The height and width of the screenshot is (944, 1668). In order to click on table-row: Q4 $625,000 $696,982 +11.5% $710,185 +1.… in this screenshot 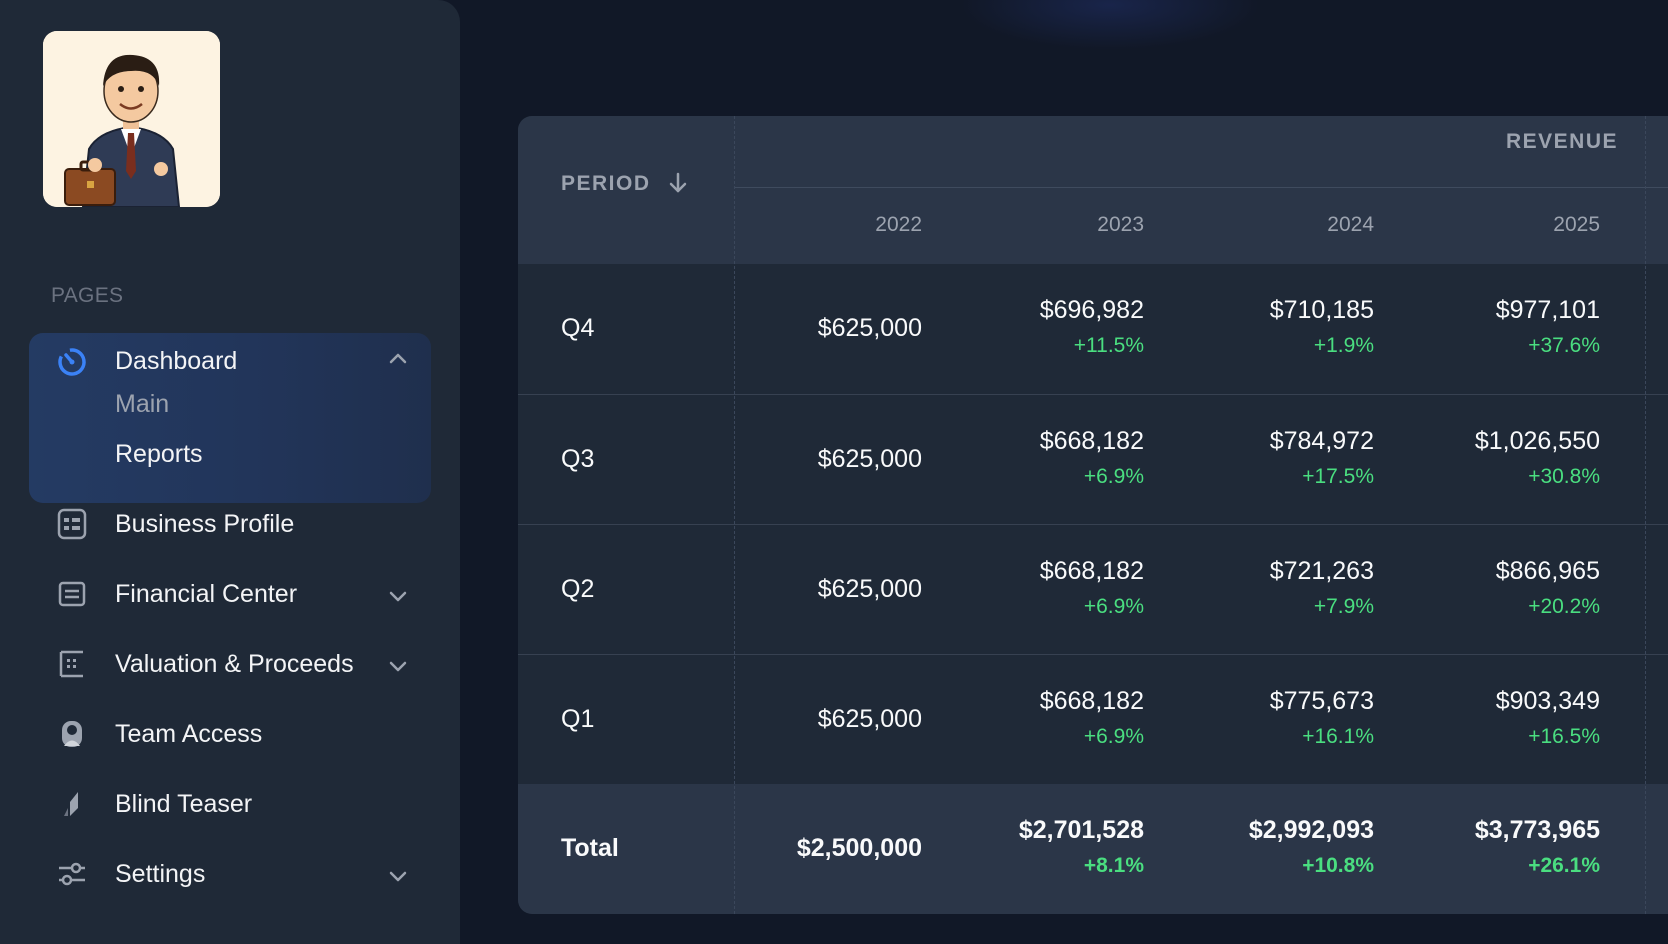, I will do `click(1093, 329)`.